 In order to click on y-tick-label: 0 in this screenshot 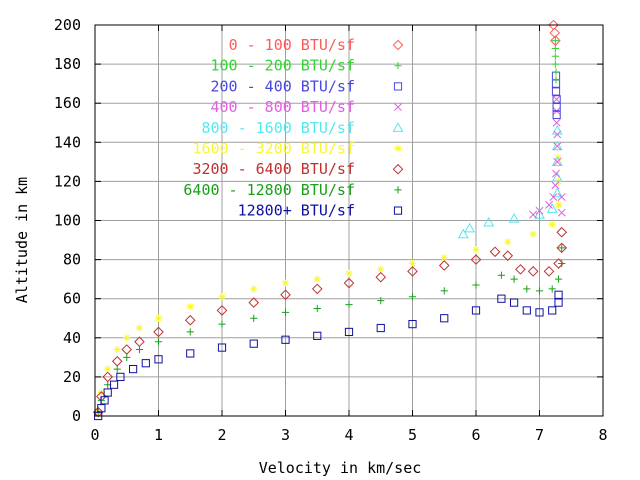, I will do `click(76, 416)`.